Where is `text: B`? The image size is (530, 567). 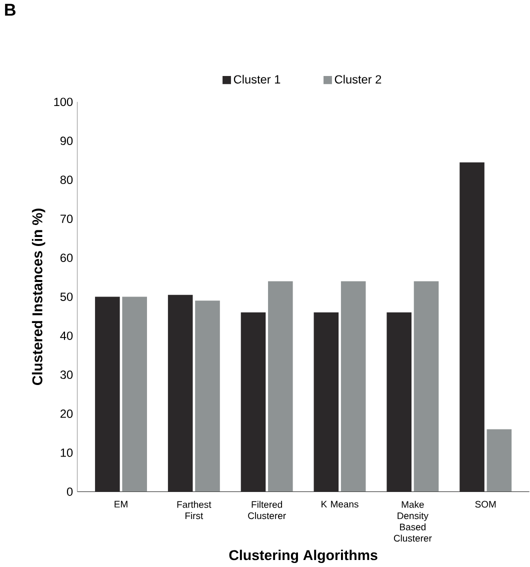 text: B is located at coordinates (10, 10).